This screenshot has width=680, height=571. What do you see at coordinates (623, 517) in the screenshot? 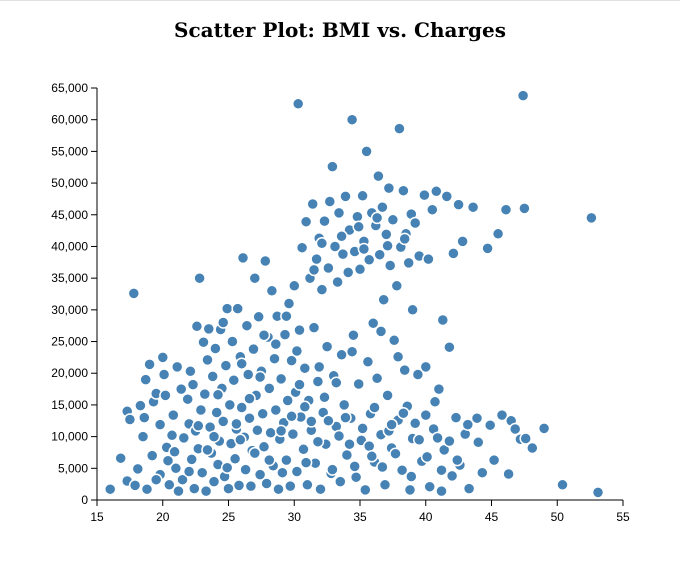
I see `x-tick-label: 55` at bounding box center [623, 517].